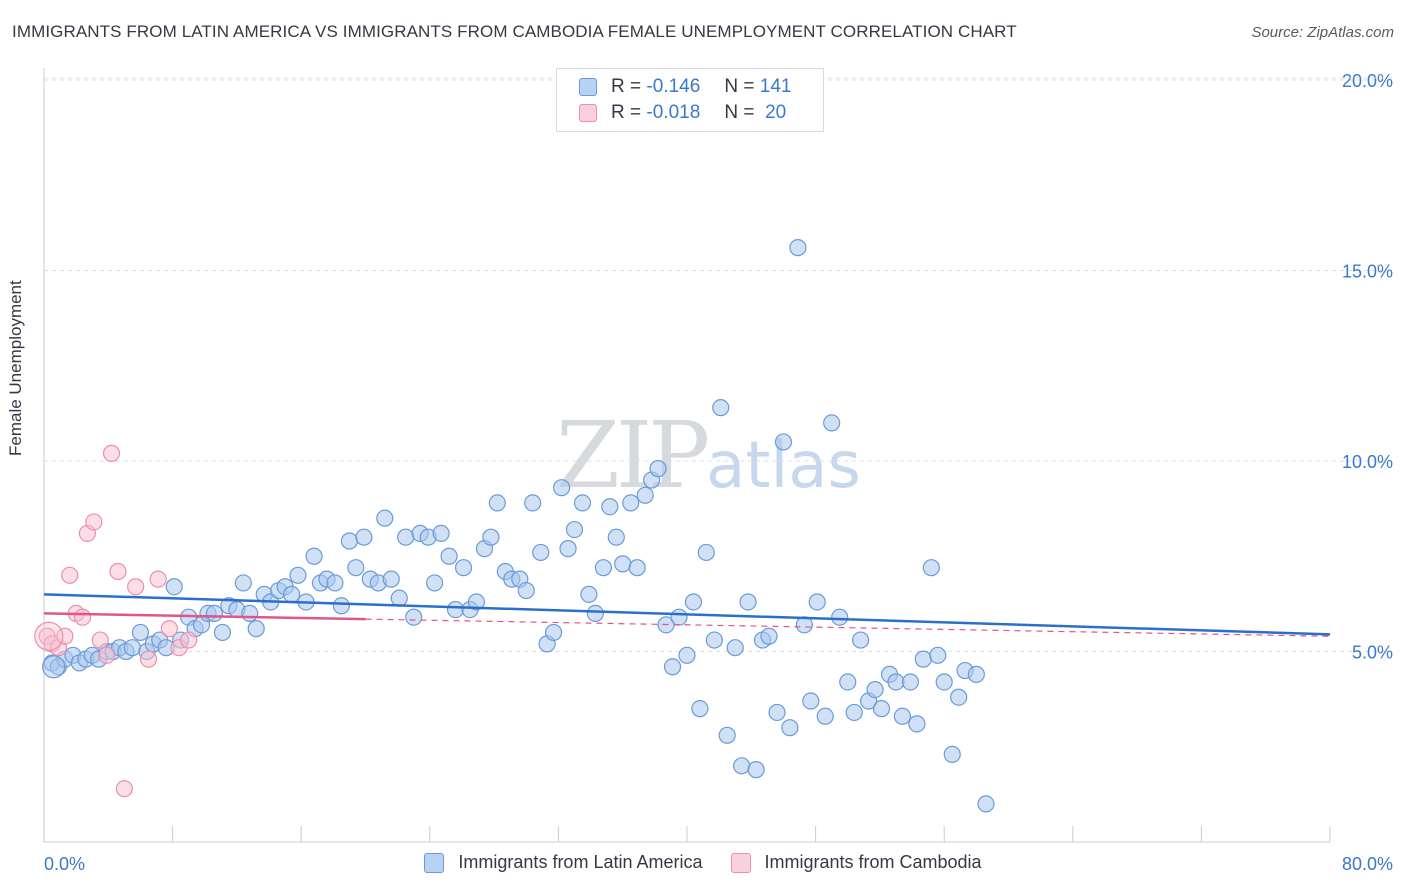  Describe the element at coordinates (848, 627) in the screenshot. I see `cambodia-trend-extension` at that location.